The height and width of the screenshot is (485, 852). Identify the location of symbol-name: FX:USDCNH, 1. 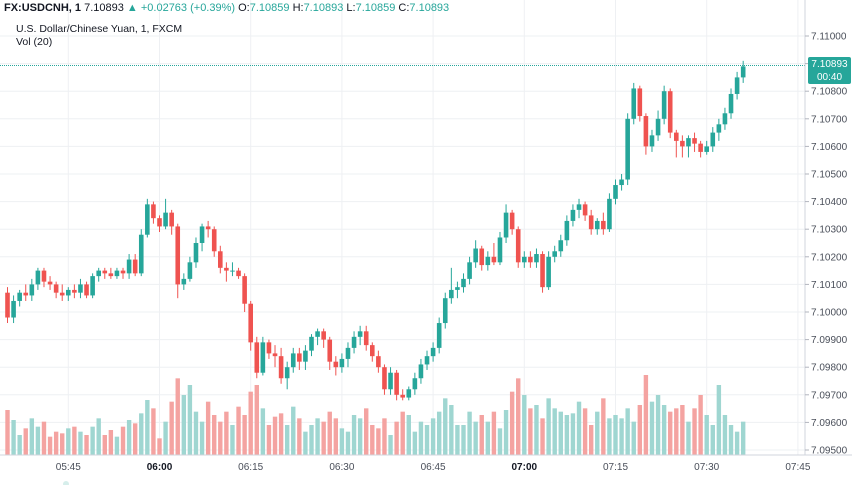
(43, 8).